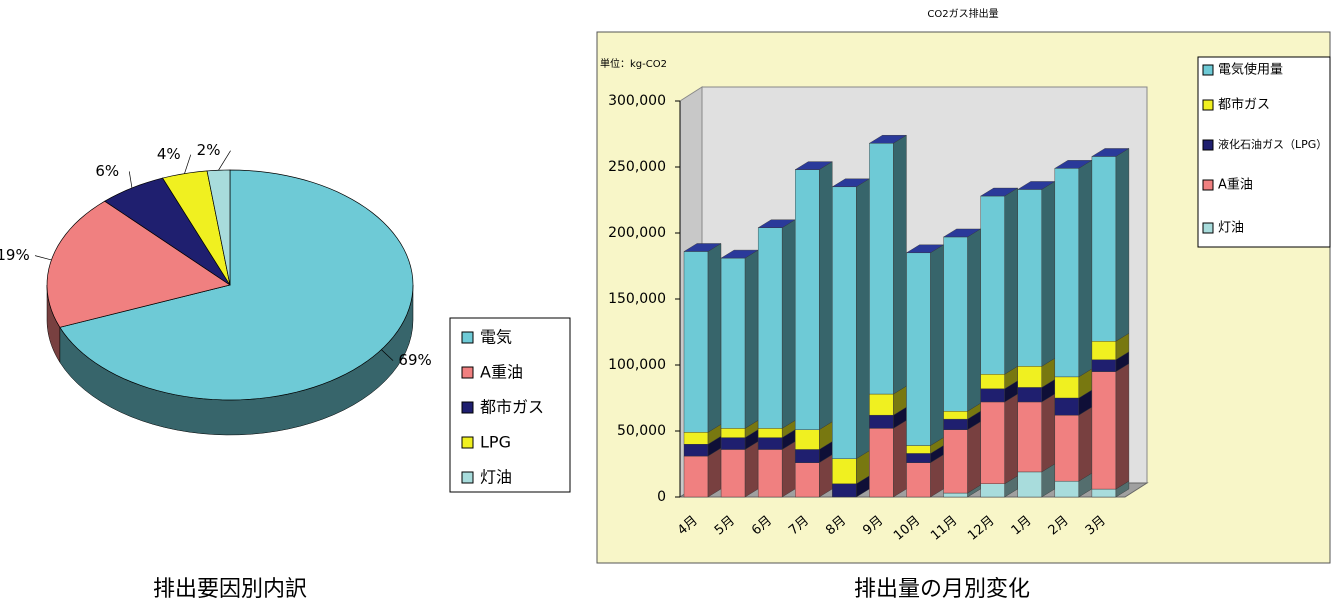  I want to click on pie-caption: 排出要因別内訳, so click(230, 589).